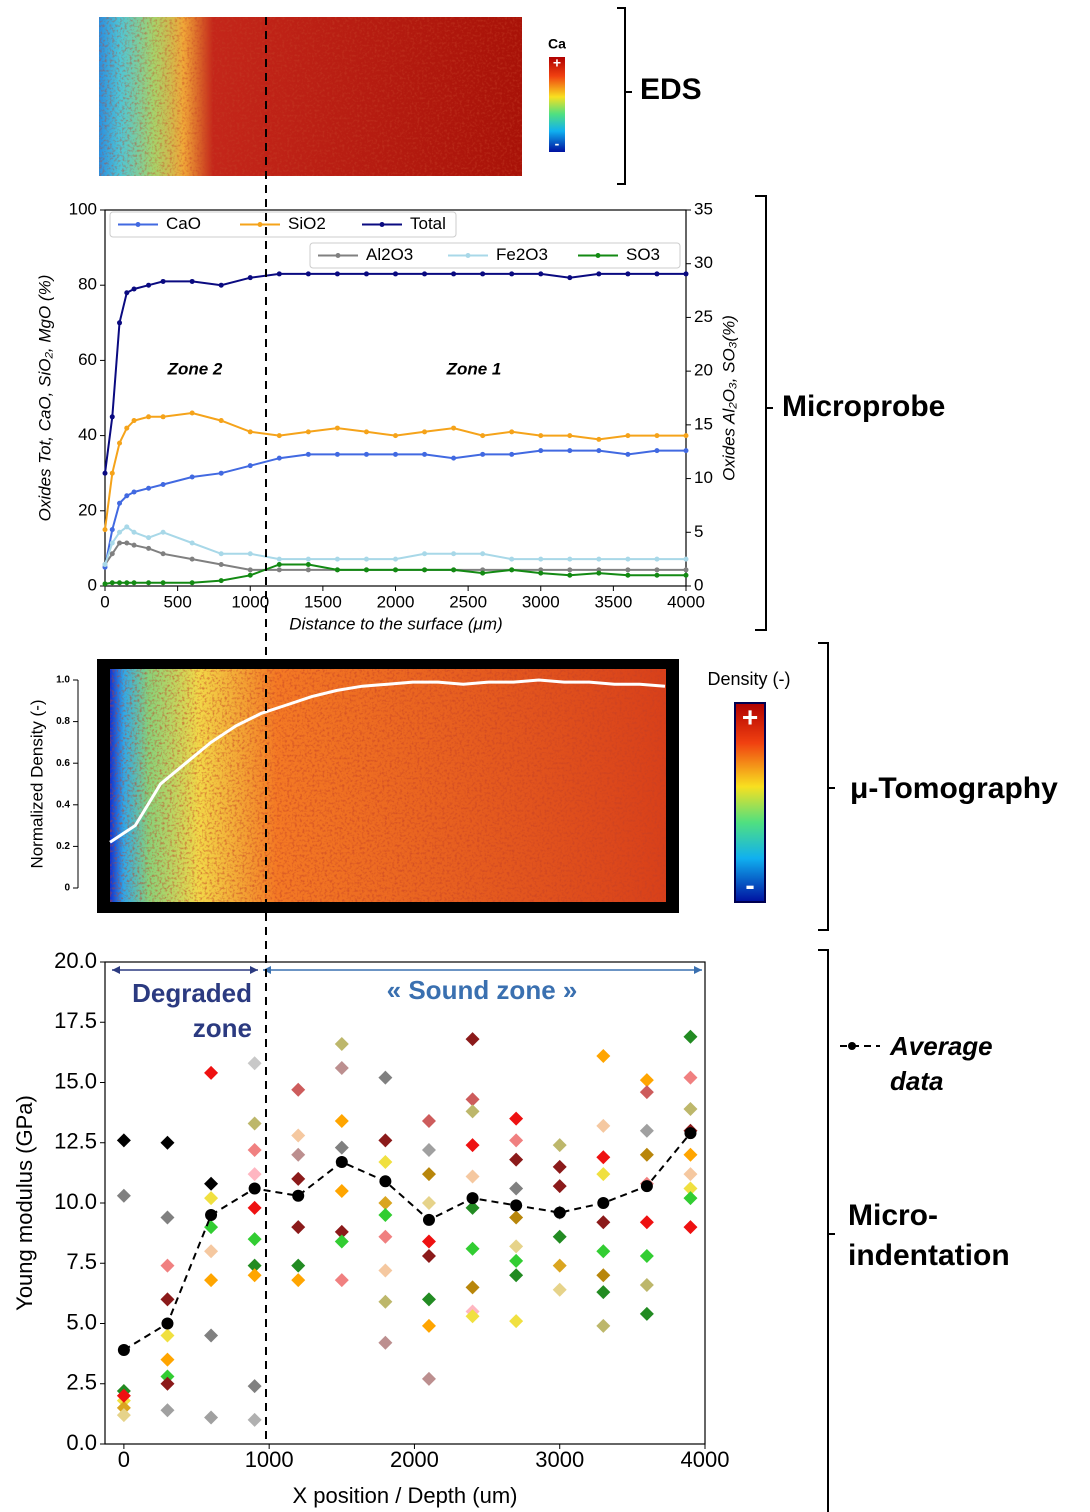  I want to click on legend-label: Average data, so click(941, 1063).